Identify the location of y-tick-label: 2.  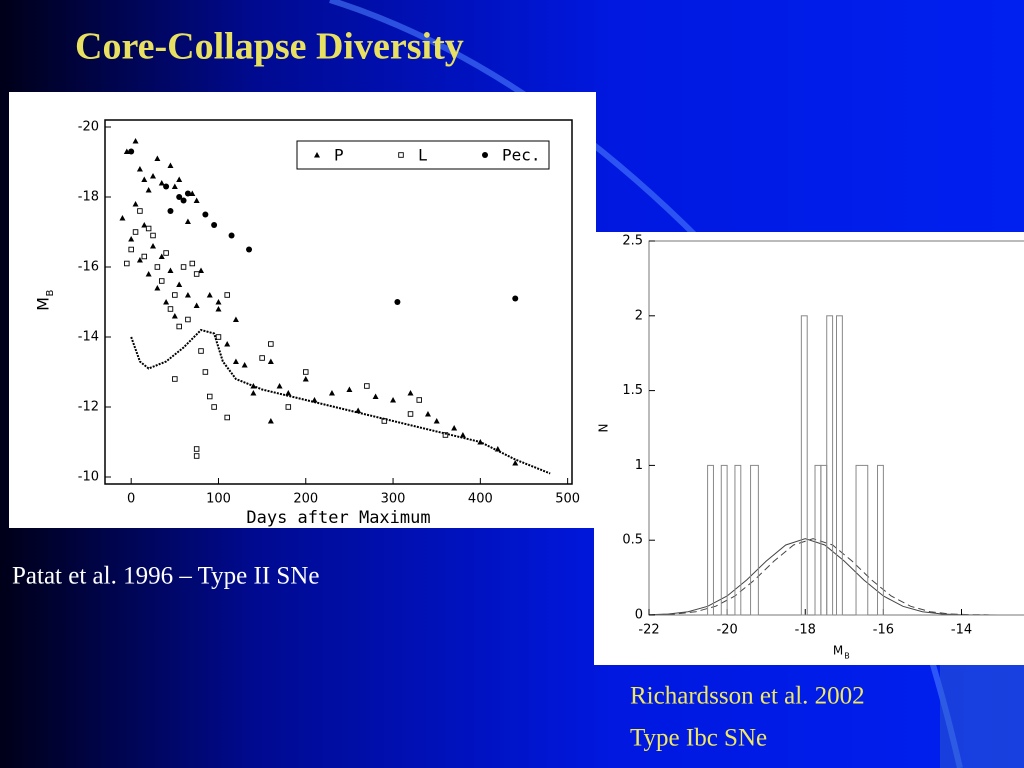
(639, 315).